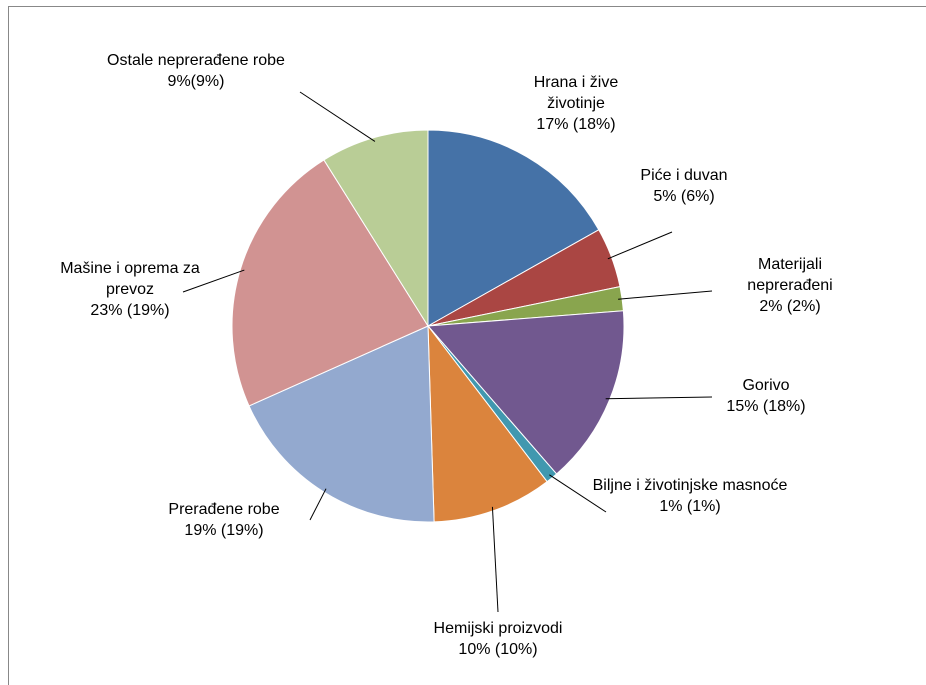 Image resolution: width=926 pixels, height=685 pixels. I want to click on category-label: Prerađene robe, so click(224, 509).